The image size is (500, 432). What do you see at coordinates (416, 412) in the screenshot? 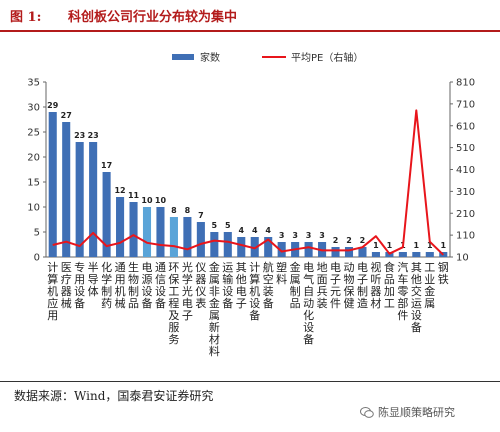
I see `watermark-text: 陈显顺策略研究` at bounding box center [416, 412].